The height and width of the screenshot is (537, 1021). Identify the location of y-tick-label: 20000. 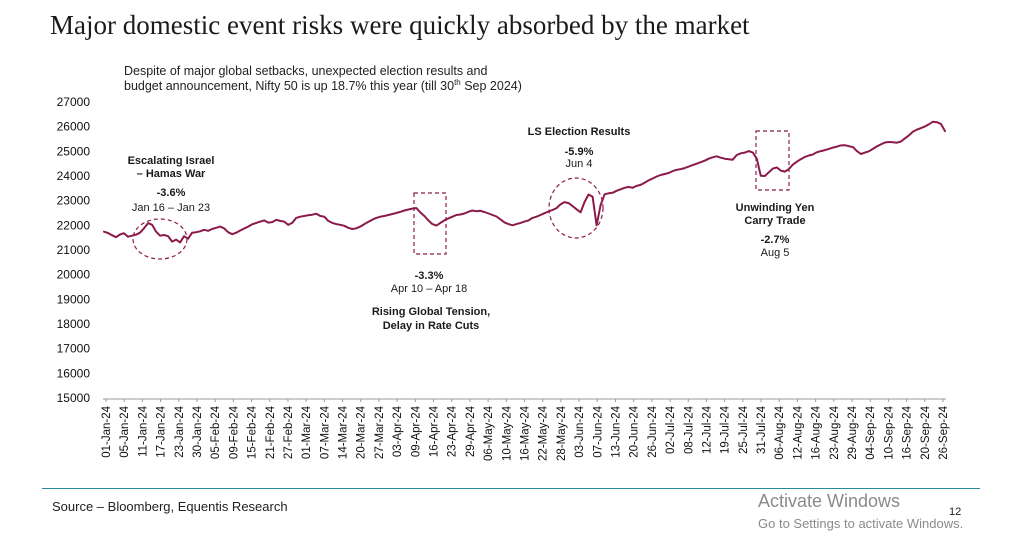
(74, 275).